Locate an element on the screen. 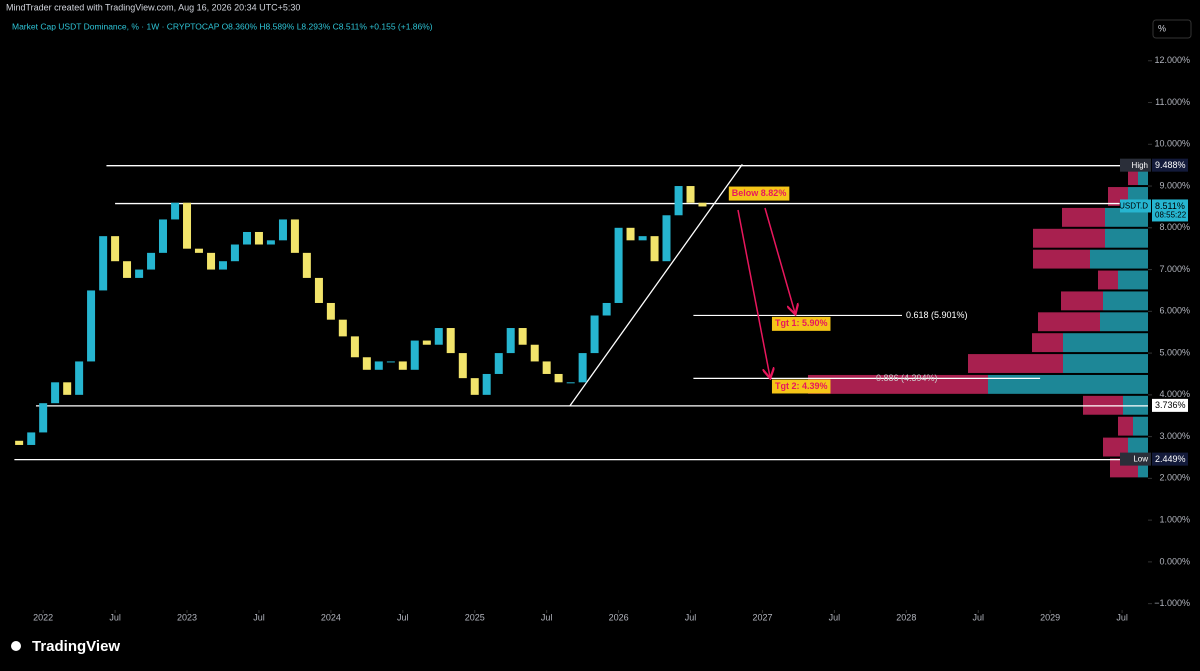 The height and width of the screenshot is (671, 1200). x-tick-label: 2022 is located at coordinates (43, 617).